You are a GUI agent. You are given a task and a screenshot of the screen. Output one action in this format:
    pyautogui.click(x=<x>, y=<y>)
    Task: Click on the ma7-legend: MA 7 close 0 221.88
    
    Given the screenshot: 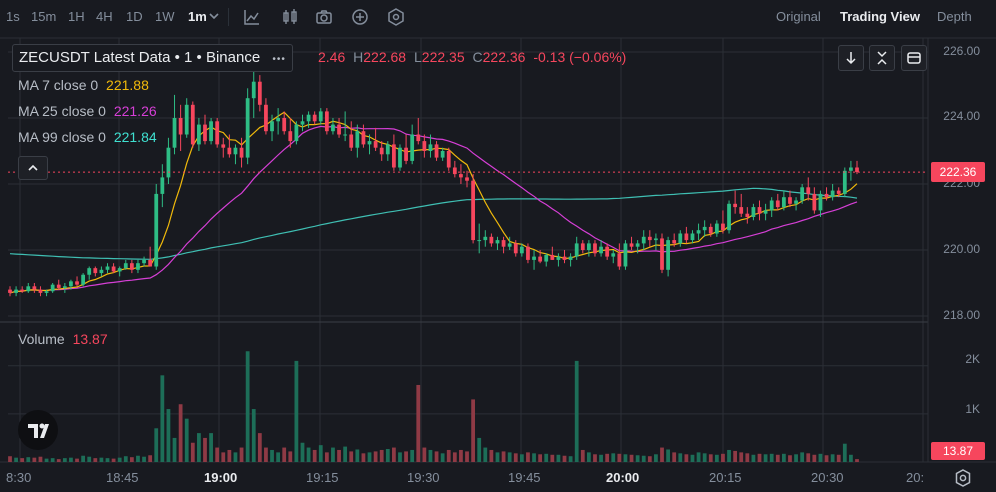 What is the action you would take?
    pyautogui.click(x=83, y=85)
    